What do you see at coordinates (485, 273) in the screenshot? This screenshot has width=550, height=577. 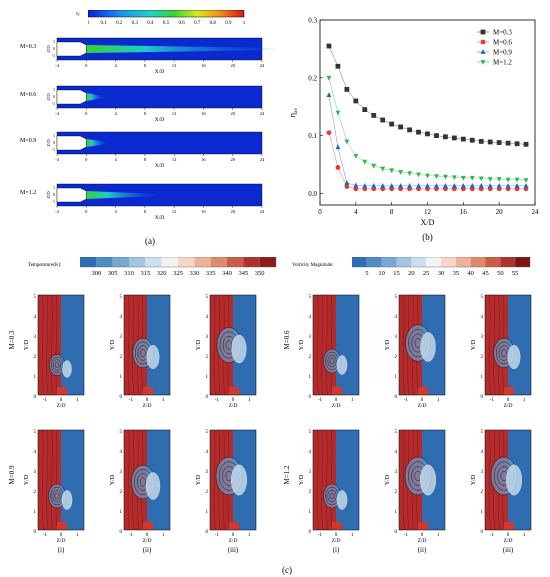 I see `vorticity-colorbar-tick: 45` at bounding box center [485, 273].